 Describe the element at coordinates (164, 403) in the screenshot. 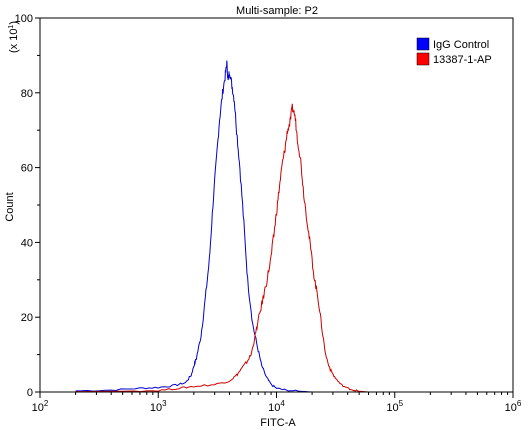

I see `x-tick-exponent: 3` at that location.